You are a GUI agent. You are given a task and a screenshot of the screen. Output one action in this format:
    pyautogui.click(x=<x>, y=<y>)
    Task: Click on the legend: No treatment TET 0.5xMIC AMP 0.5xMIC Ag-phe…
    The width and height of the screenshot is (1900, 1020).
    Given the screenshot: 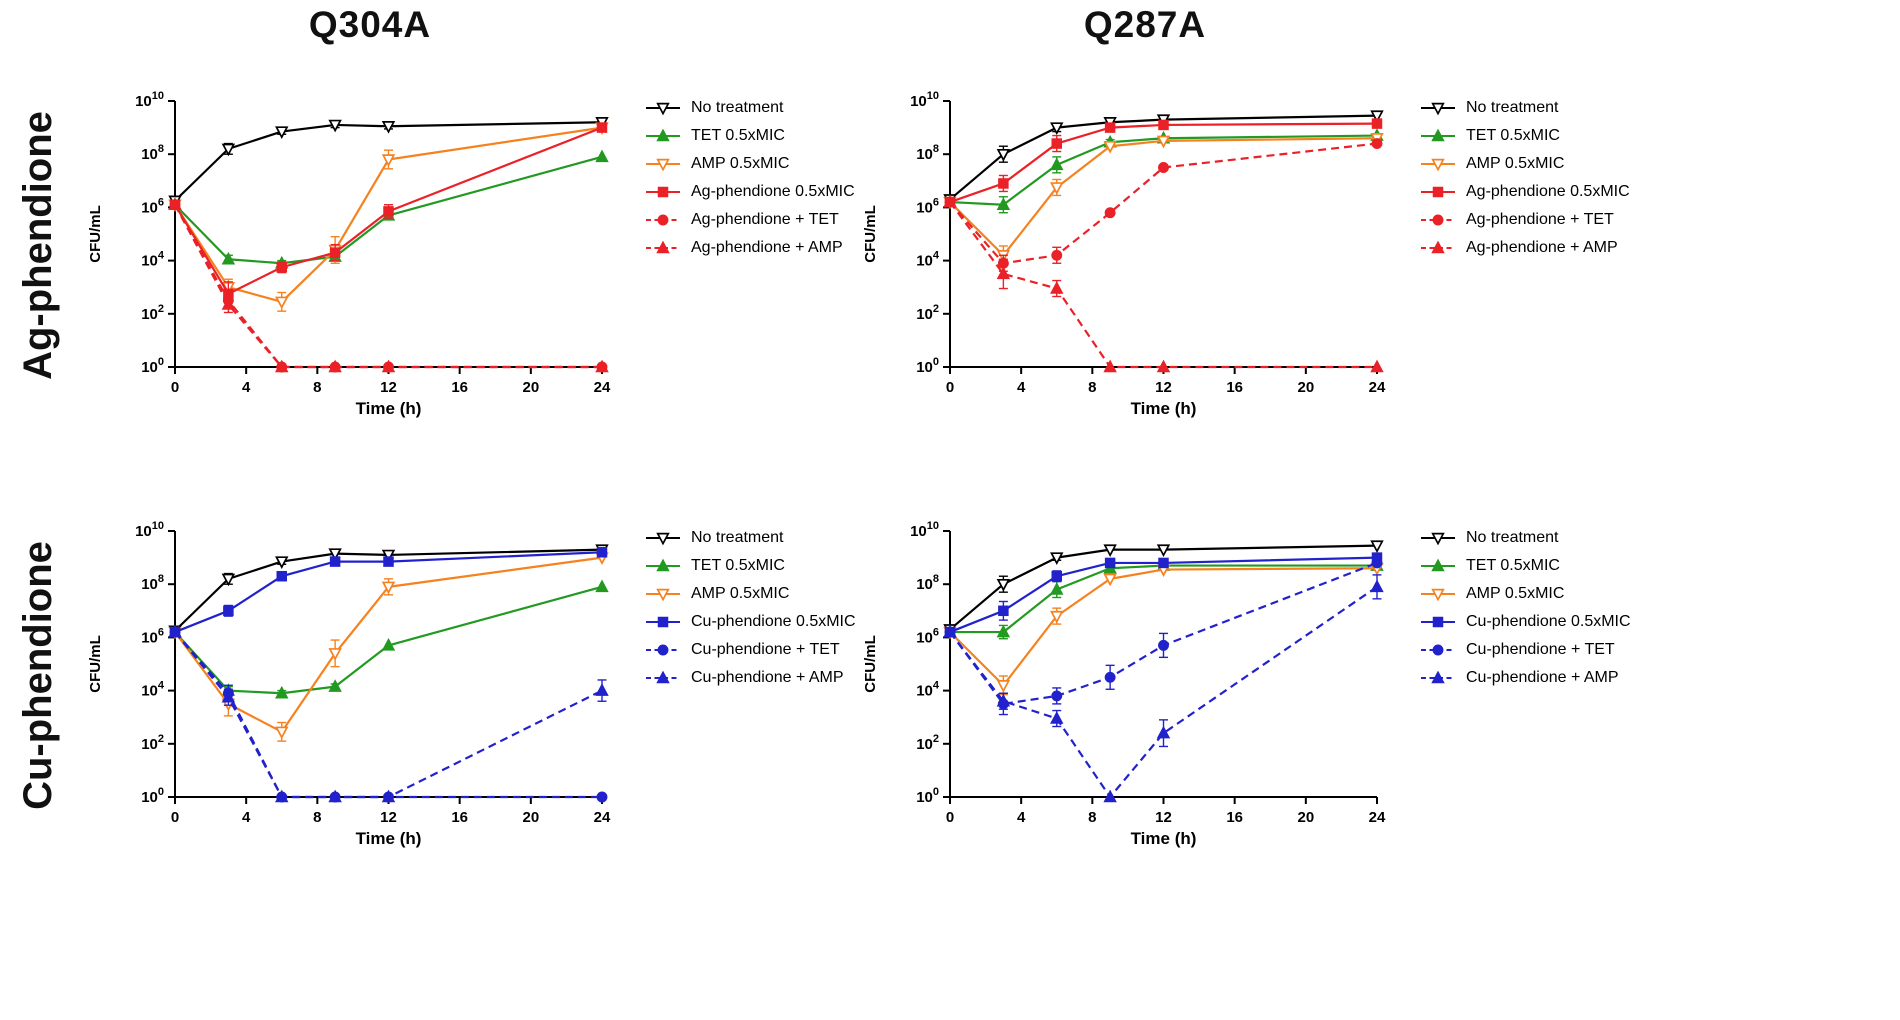 What is the action you would take?
    pyautogui.click(x=1524, y=261)
    